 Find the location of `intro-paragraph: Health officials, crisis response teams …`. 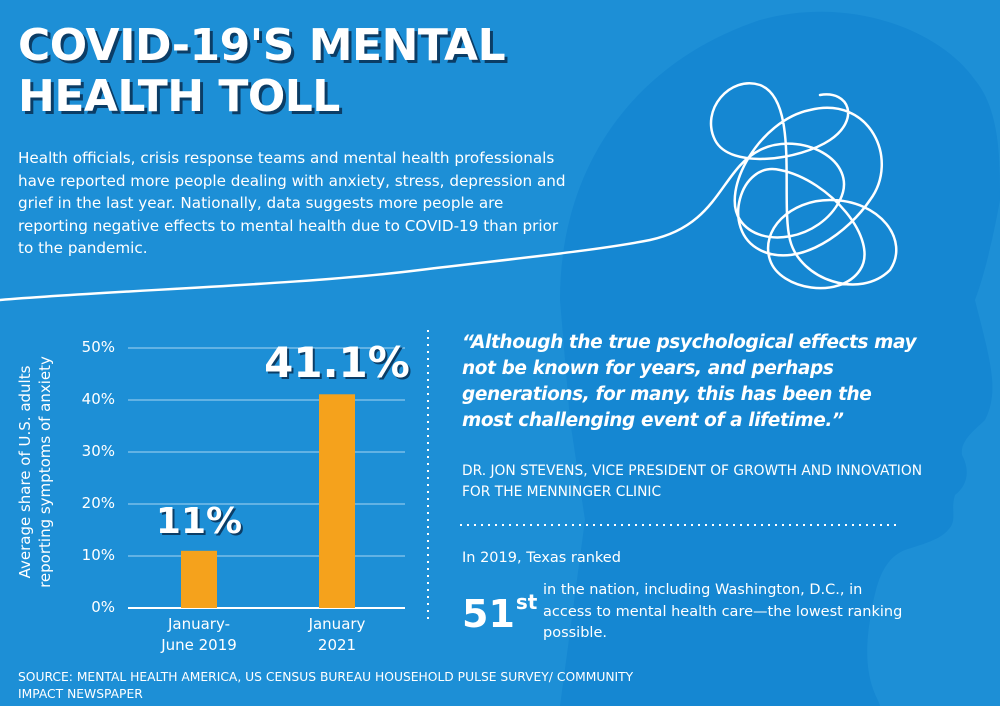

intro-paragraph: Health officials, crisis response teams … is located at coordinates (292, 203).